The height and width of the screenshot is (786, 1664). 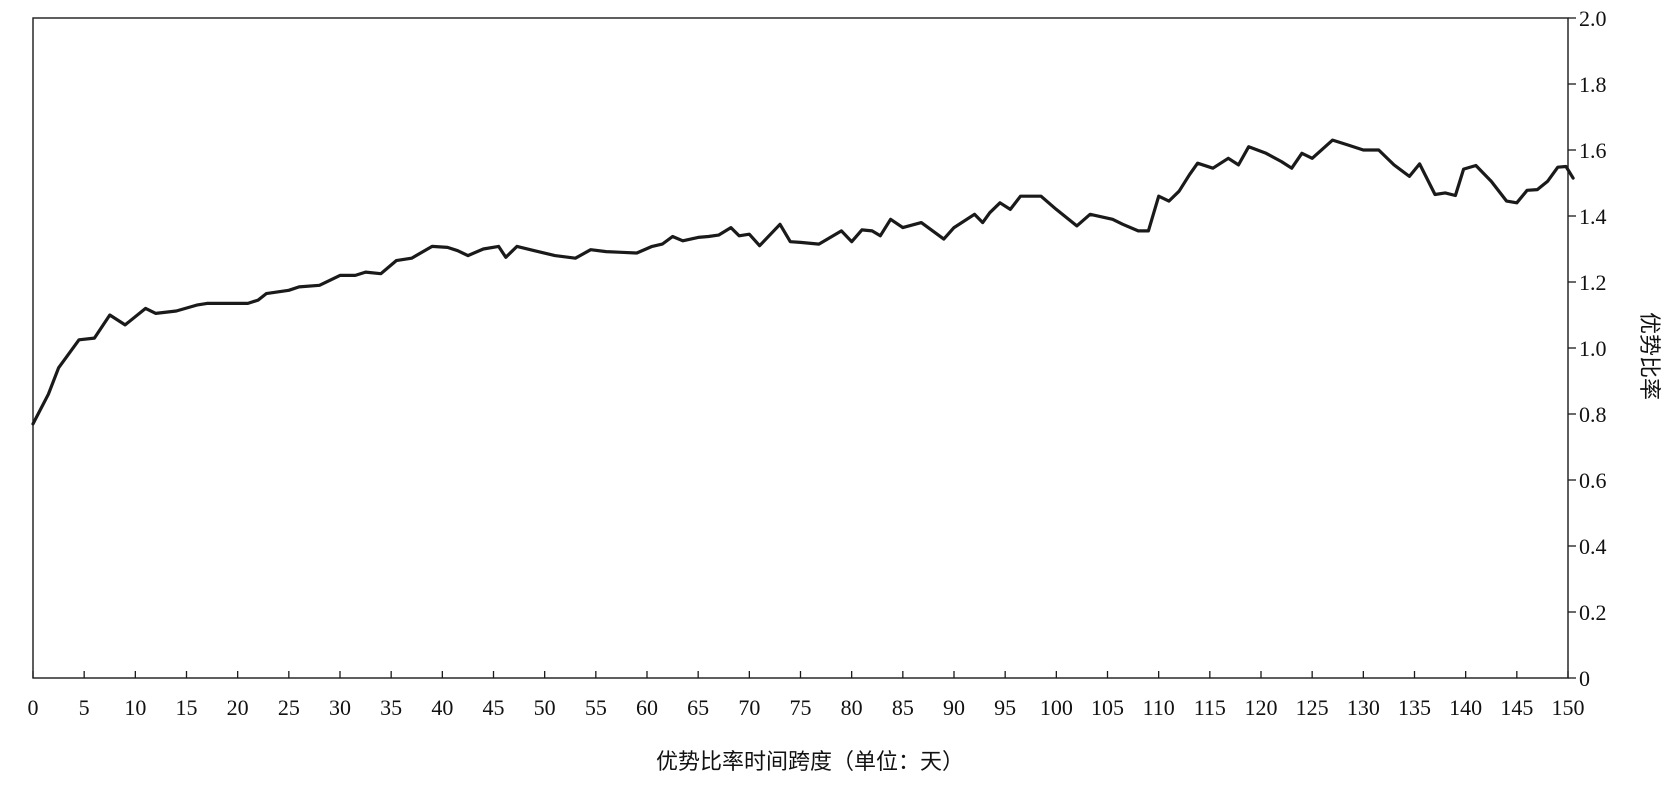 What do you see at coordinates (1414, 707) in the screenshot?
I see `x-tick-label: 135` at bounding box center [1414, 707].